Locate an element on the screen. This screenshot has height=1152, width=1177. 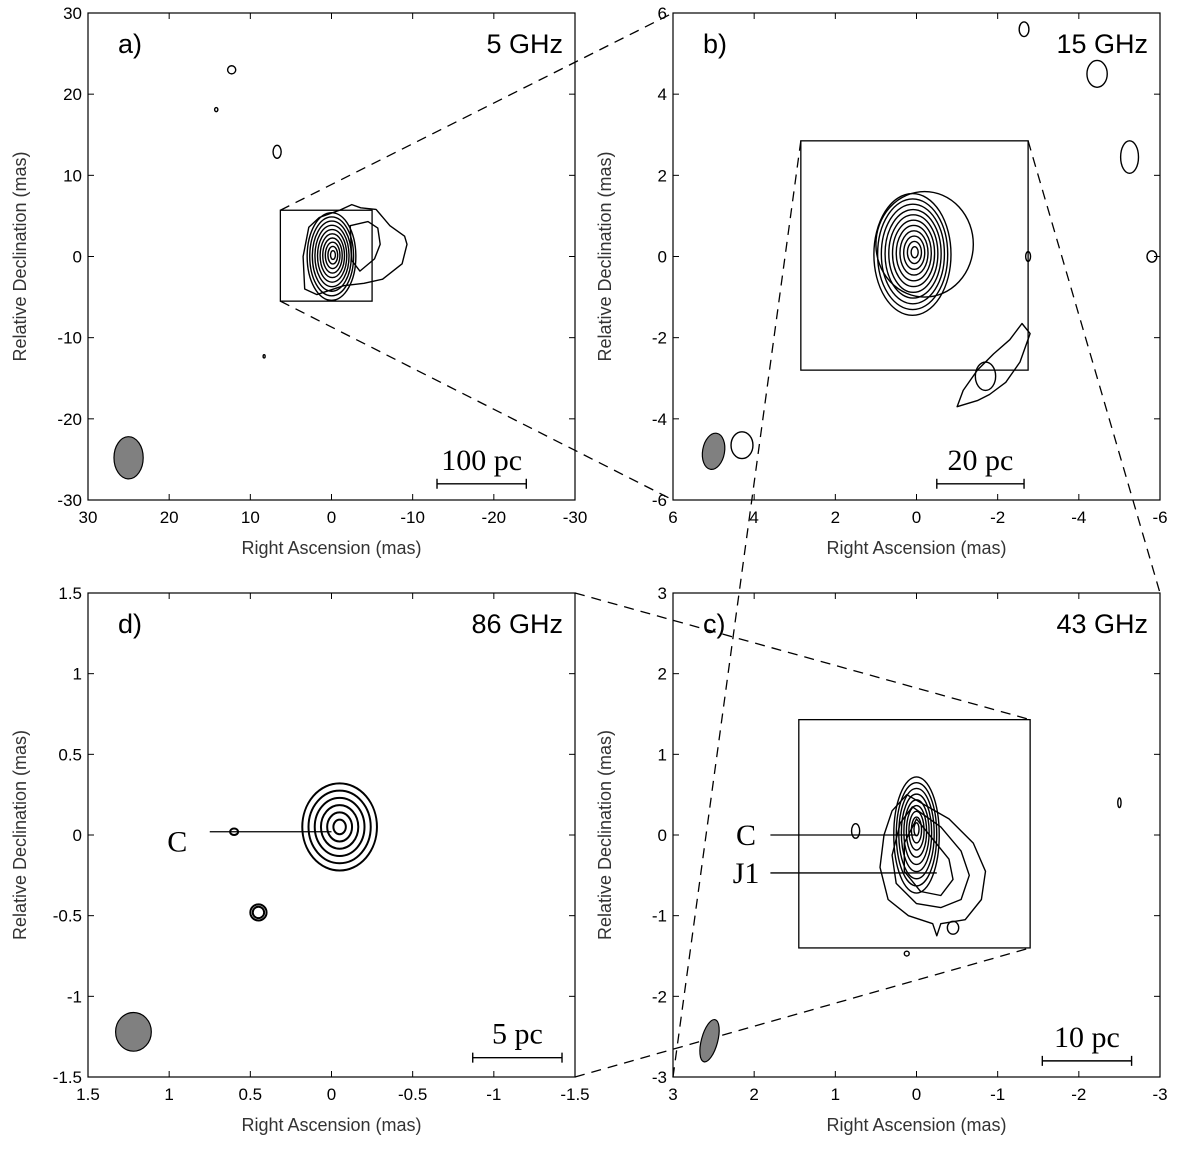
panel-label: d) is located at coordinates (130, 624).